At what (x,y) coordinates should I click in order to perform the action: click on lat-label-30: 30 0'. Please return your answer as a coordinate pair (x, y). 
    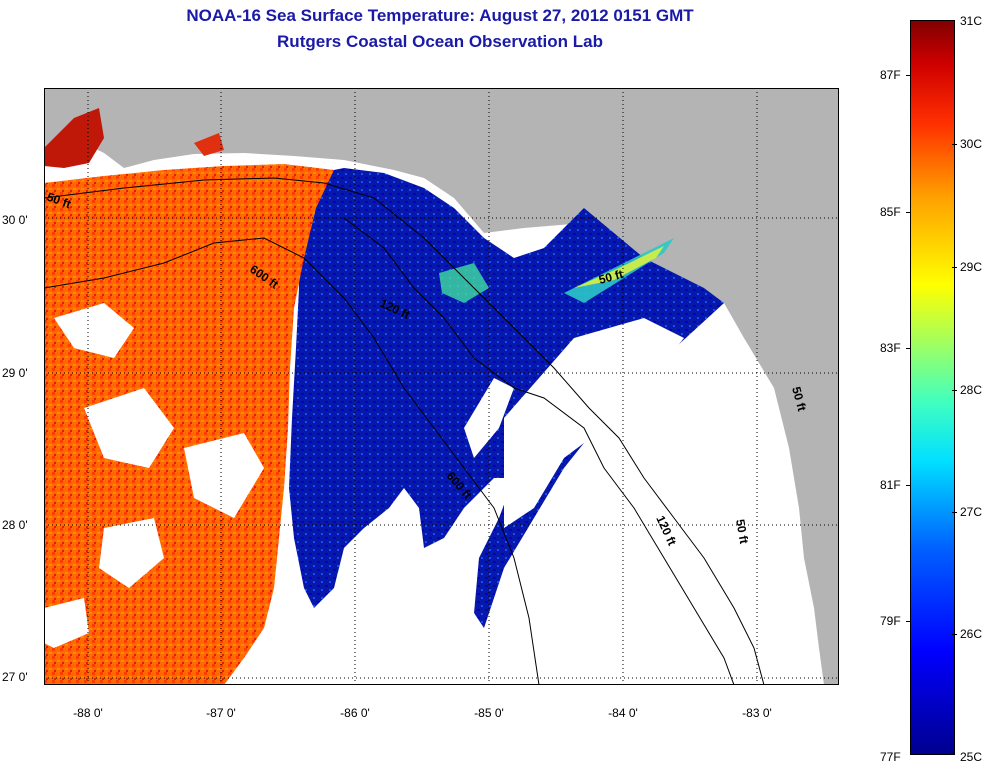
    Looking at the image, I should click on (15, 220).